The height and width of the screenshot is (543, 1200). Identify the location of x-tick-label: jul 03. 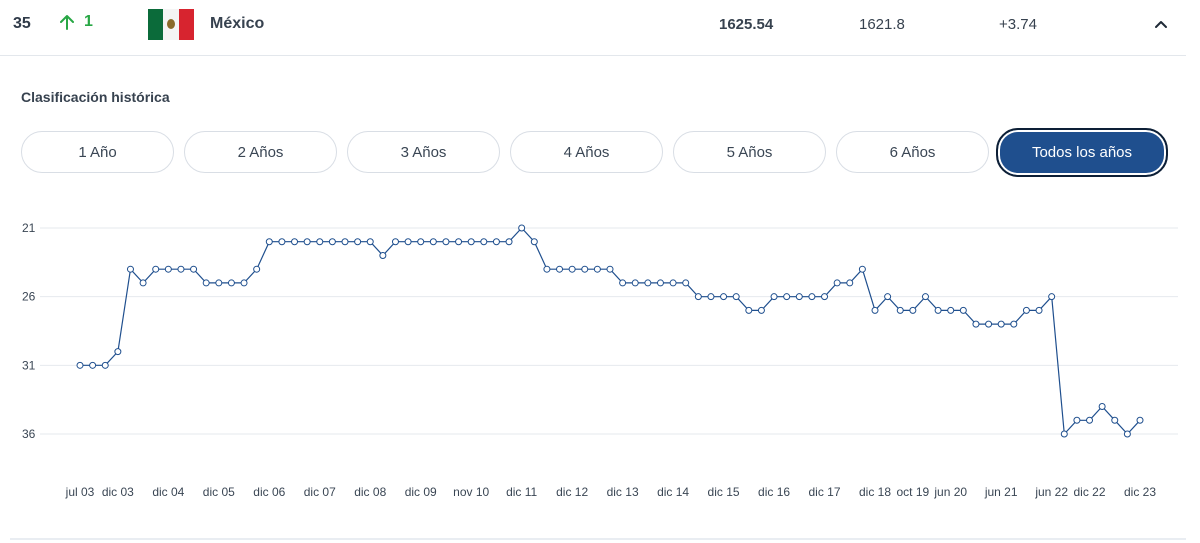
(80, 492).